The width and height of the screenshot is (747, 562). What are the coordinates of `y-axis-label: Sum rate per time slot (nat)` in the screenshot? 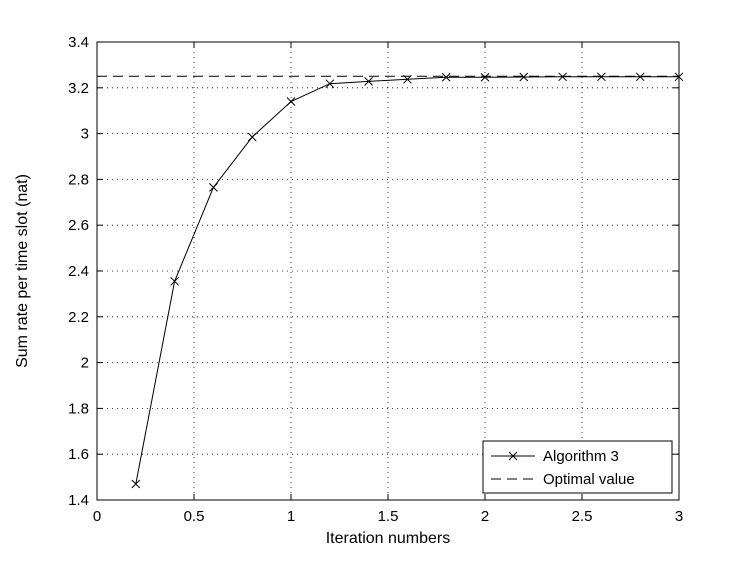 It's located at (22, 271).